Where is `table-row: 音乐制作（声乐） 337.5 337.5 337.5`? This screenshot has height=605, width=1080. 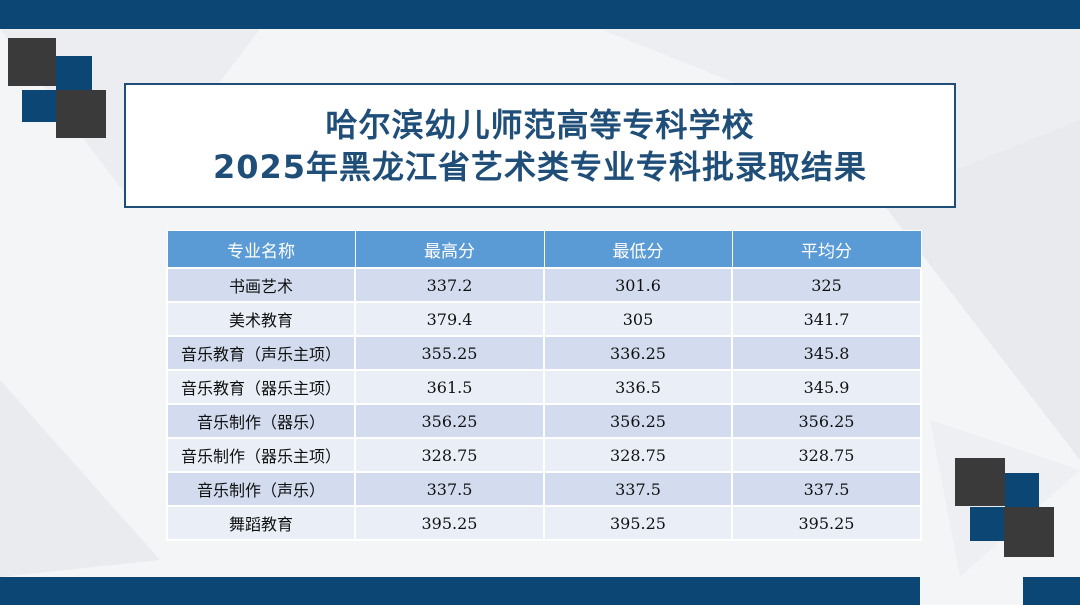
table-row: 音乐制作（声乐） 337.5 337.5 337.5 is located at coordinates (544, 489).